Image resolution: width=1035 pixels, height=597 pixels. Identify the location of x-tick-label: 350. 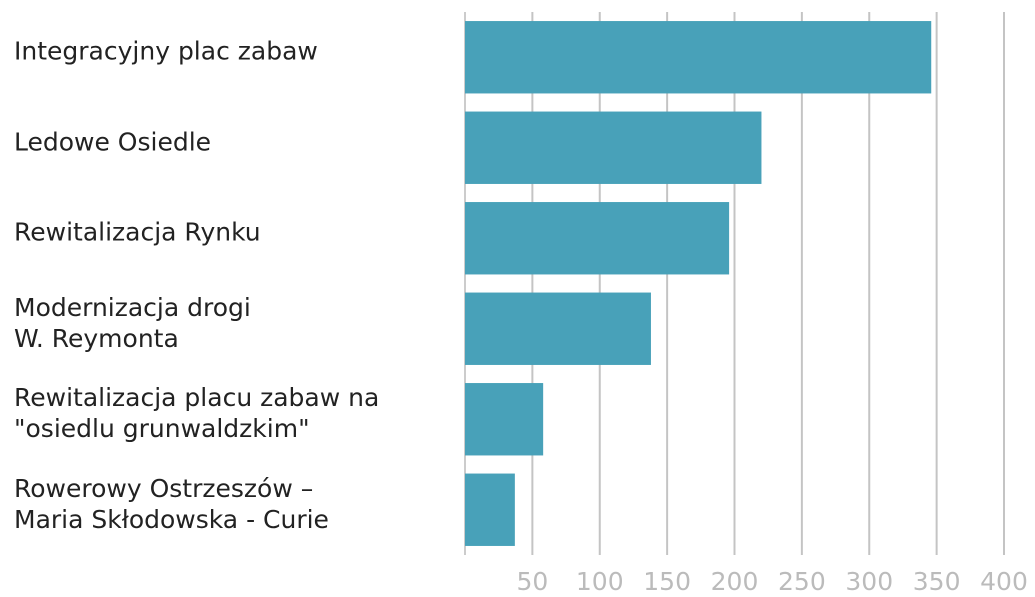
(937, 581).